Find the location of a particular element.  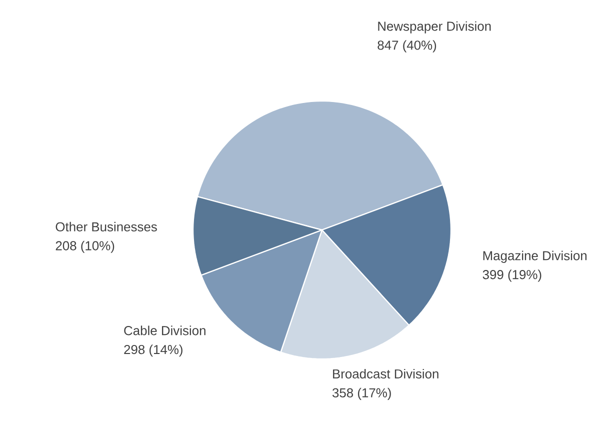

data-label: 298 (14%) is located at coordinates (153, 350).